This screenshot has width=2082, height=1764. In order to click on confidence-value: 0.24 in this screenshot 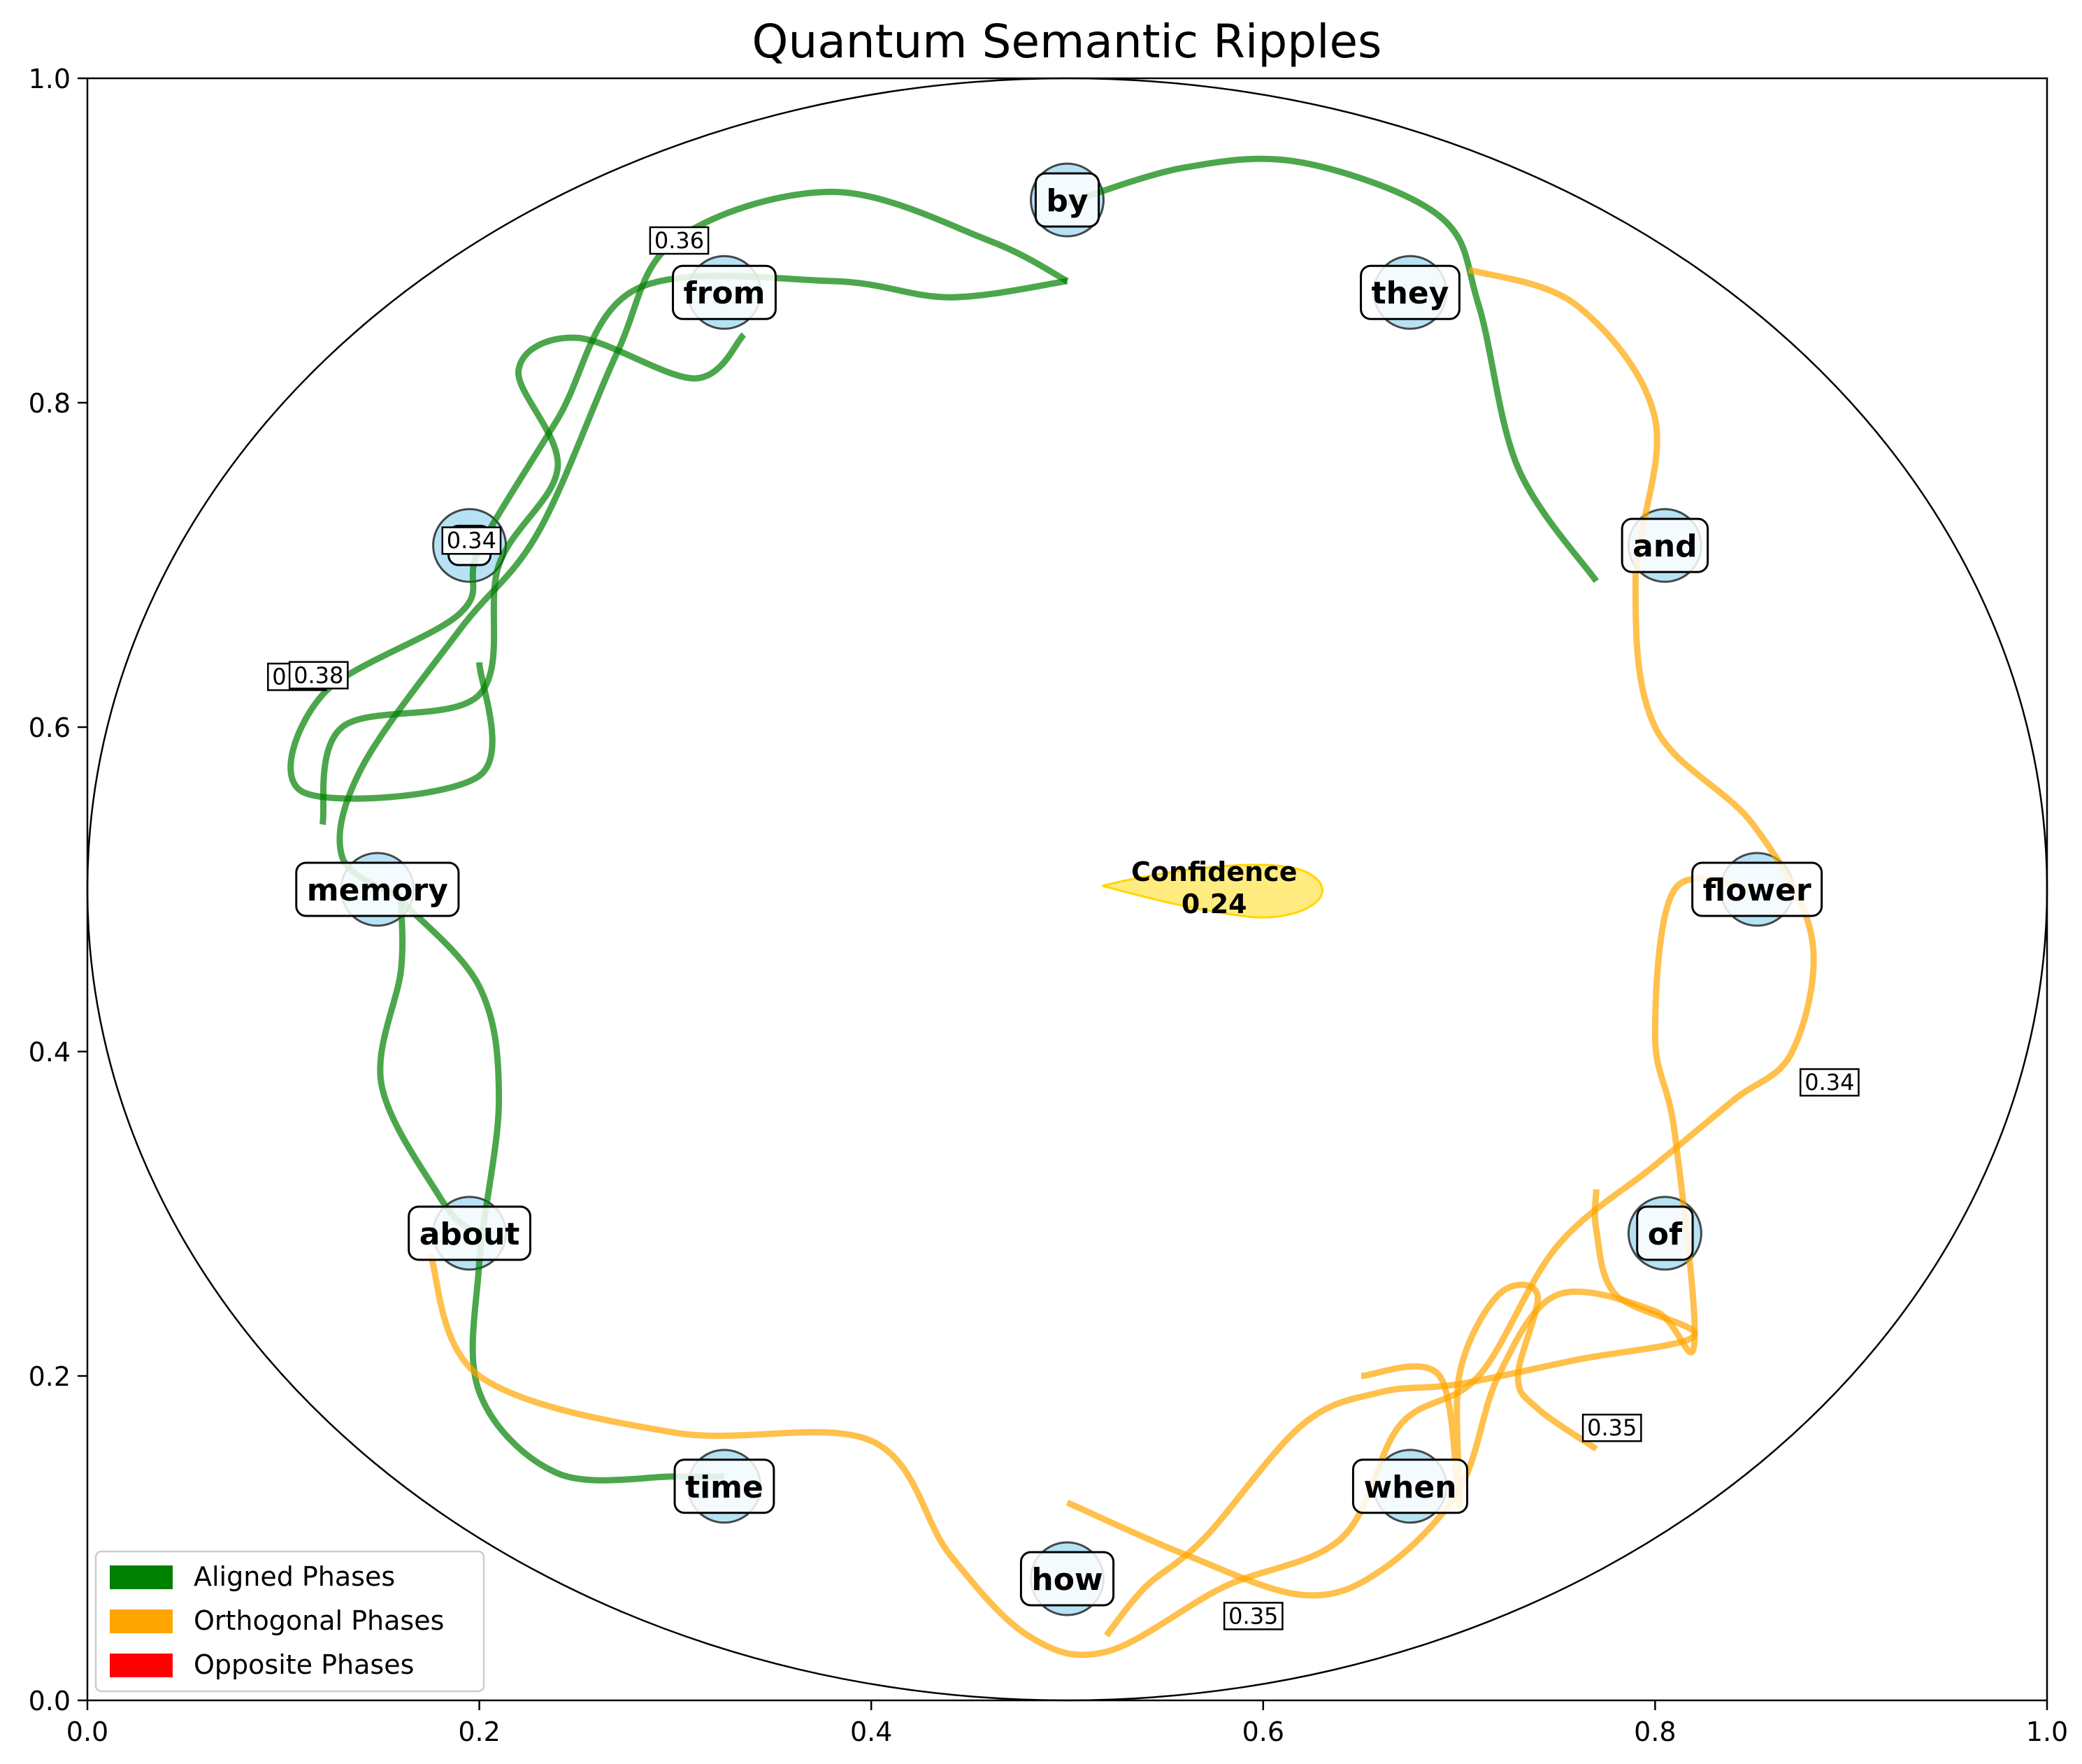, I will do `click(1214, 904)`.